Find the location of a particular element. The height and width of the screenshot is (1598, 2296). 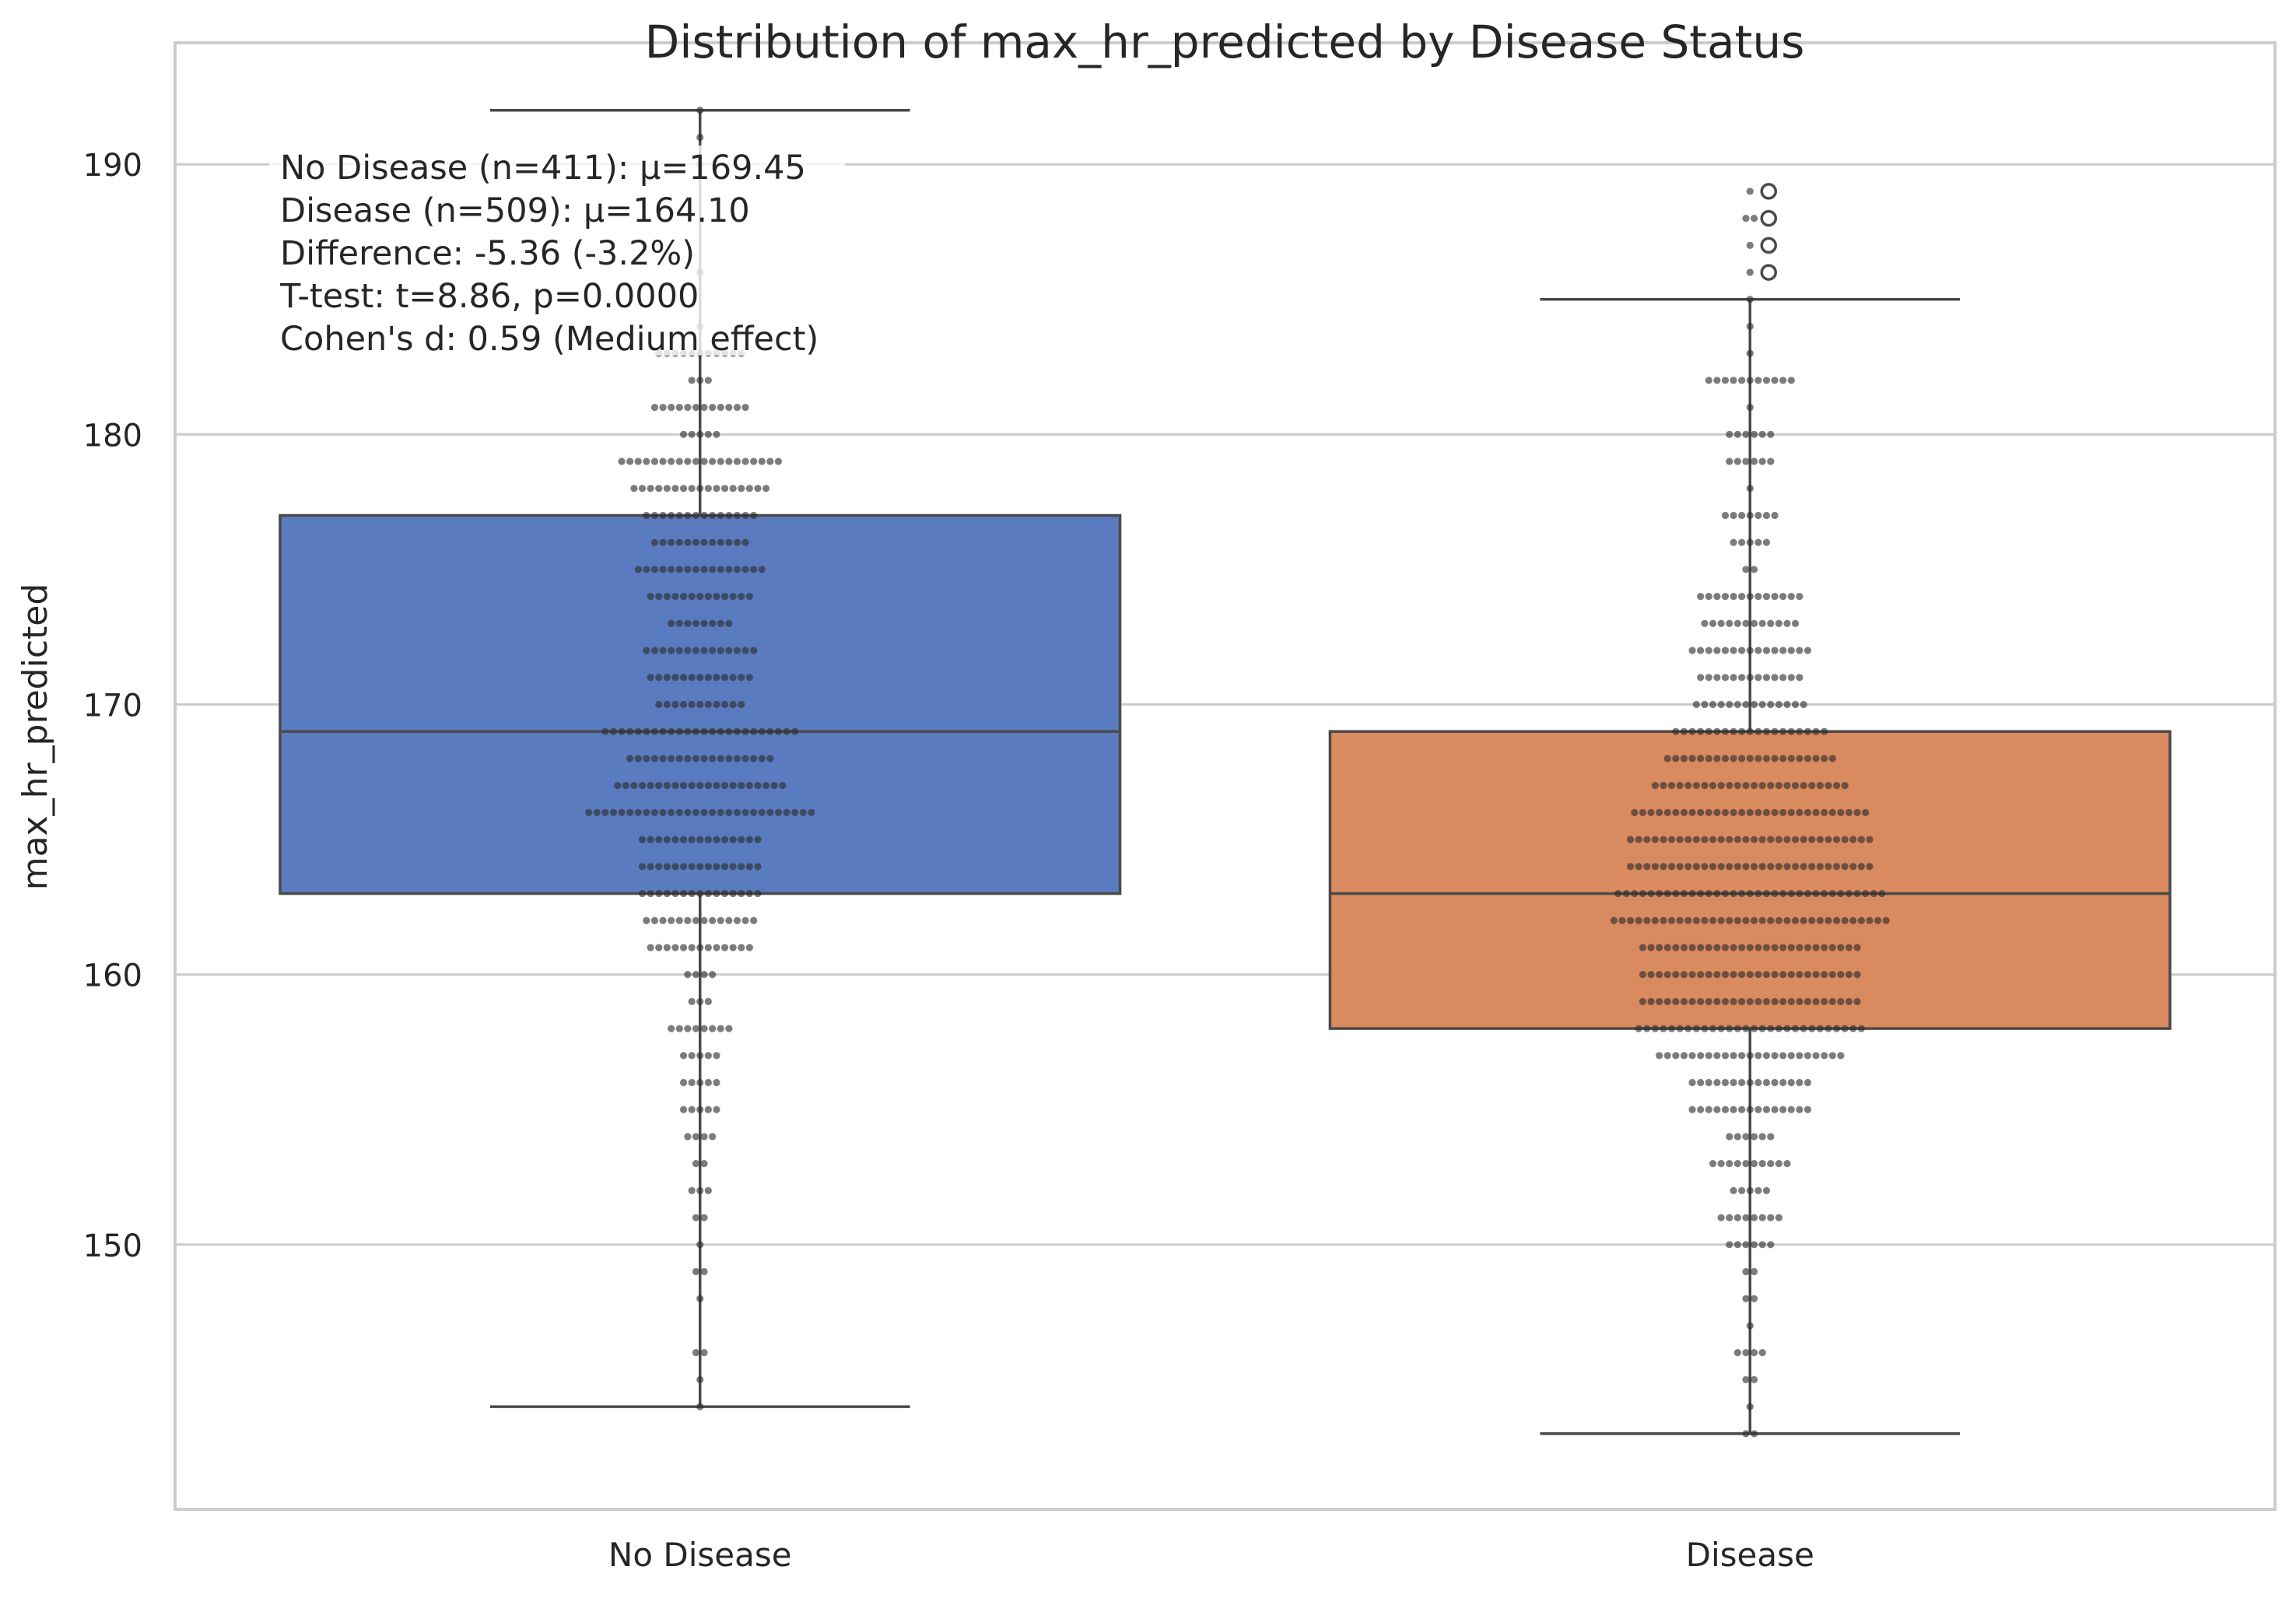

outlier-marker is located at coordinates (1768, 191).